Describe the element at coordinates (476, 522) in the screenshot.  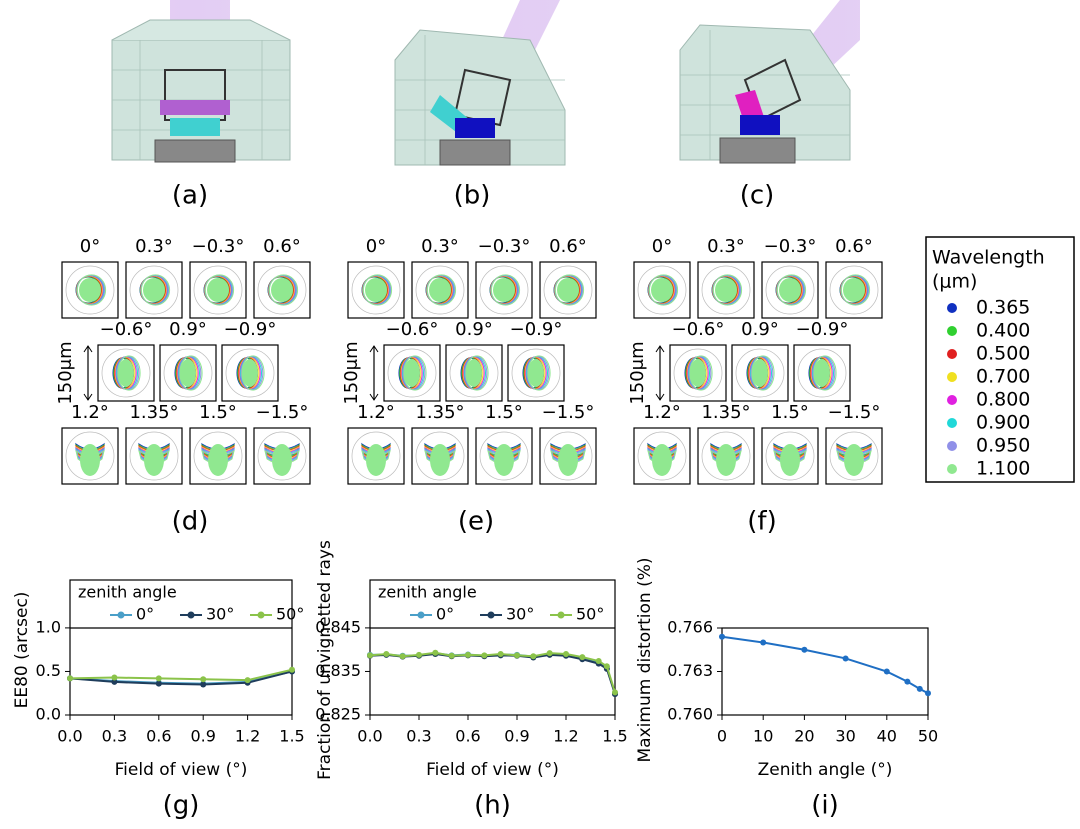
I see `panel-label: (e)` at that location.